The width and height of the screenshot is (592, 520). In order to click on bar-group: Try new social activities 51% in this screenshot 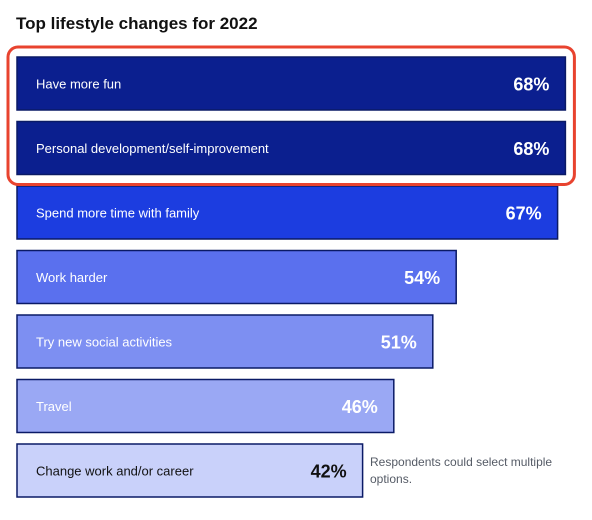, I will do `click(225, 341)`.